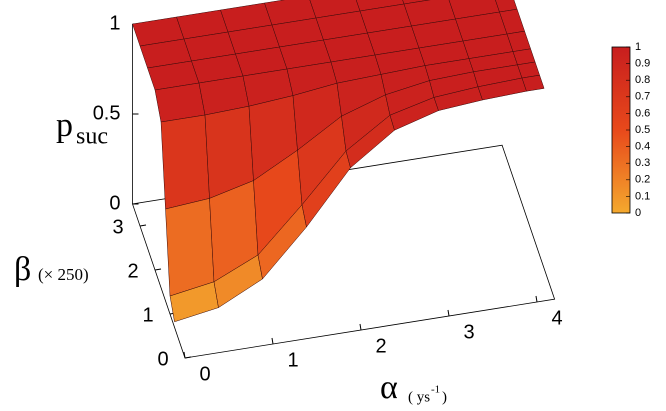  Describe the element at coordinates (92, 137) in the screenshot. I see `z-label-sub: suc` at that location.